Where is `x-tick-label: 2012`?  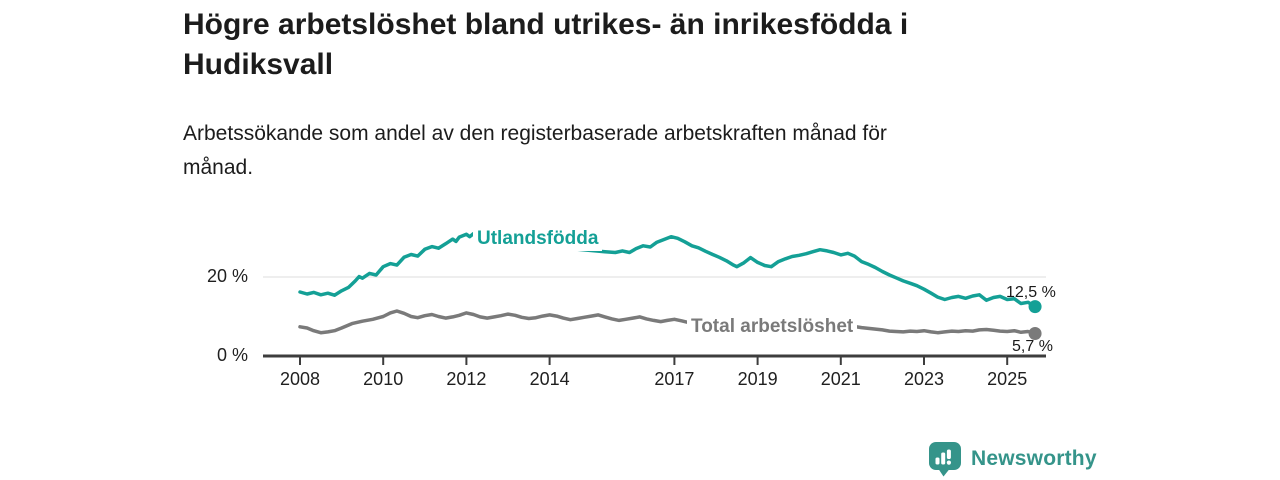
x-tick-label: 2012 is located at coordinates (466, 379).